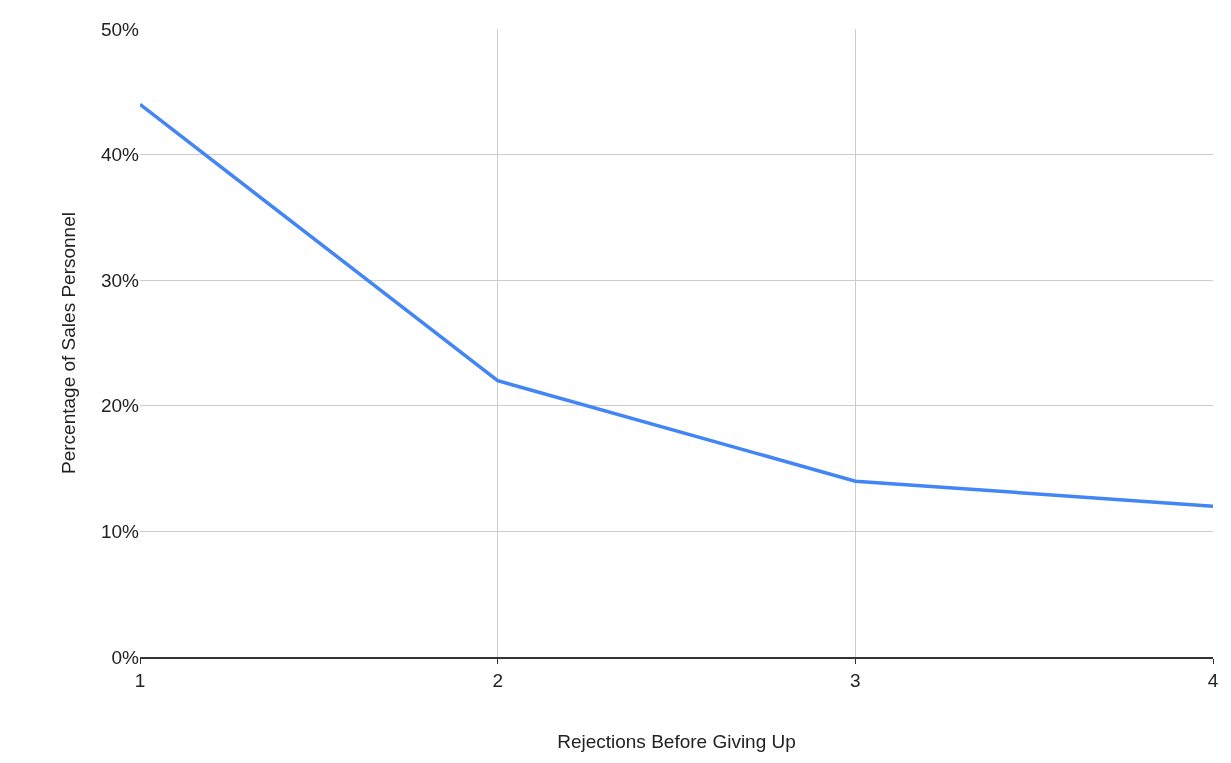 The width and height of the screenshot is (1231, 763). I want to click on x-tick-label: 1, so click(140, 680).